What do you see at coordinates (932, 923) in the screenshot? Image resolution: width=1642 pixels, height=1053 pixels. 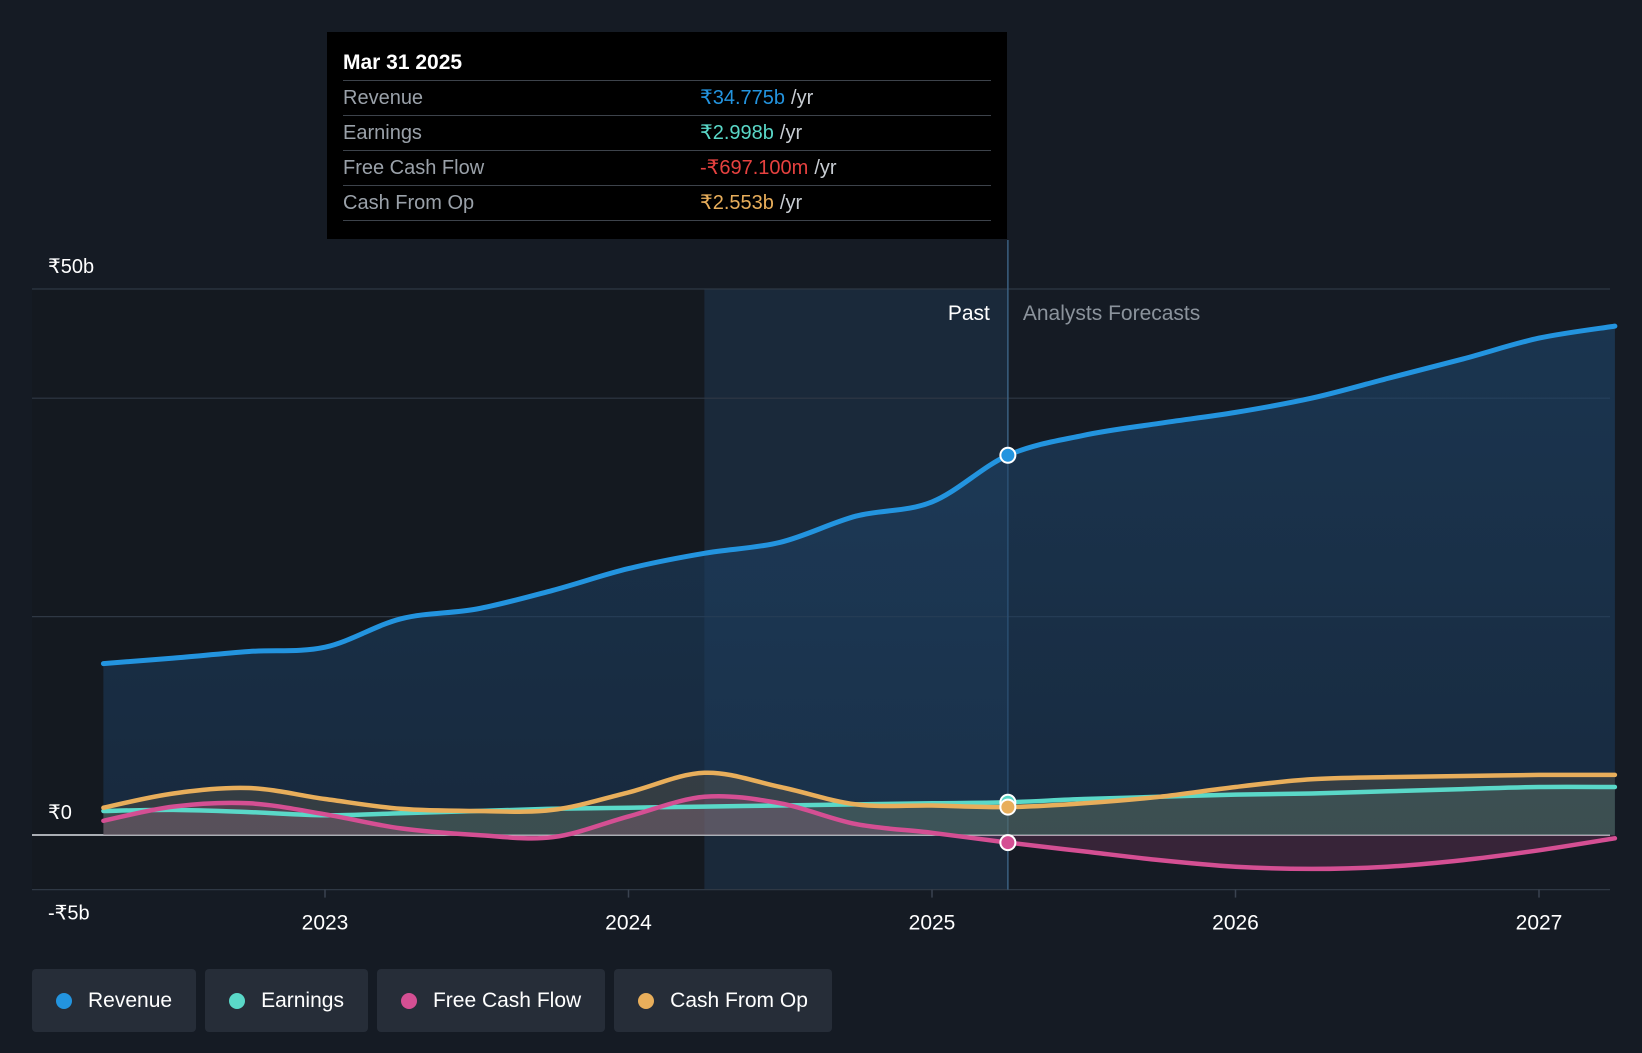 I see `x-tick-label: 2025` at bounding box center [932, 923].